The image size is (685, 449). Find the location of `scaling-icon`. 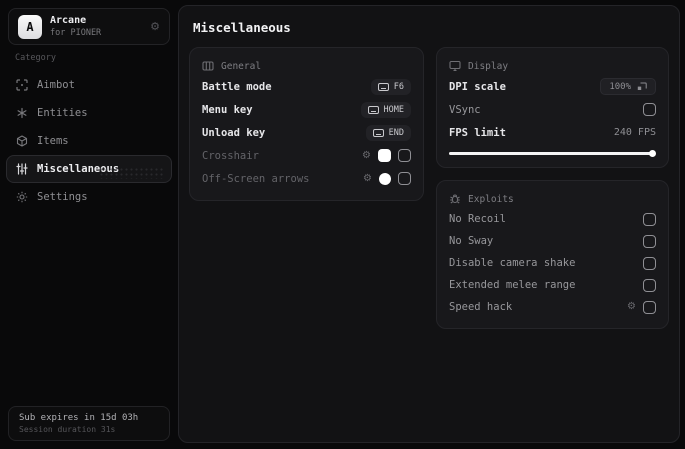

scaling-icon is located at coordinates (642, 86).